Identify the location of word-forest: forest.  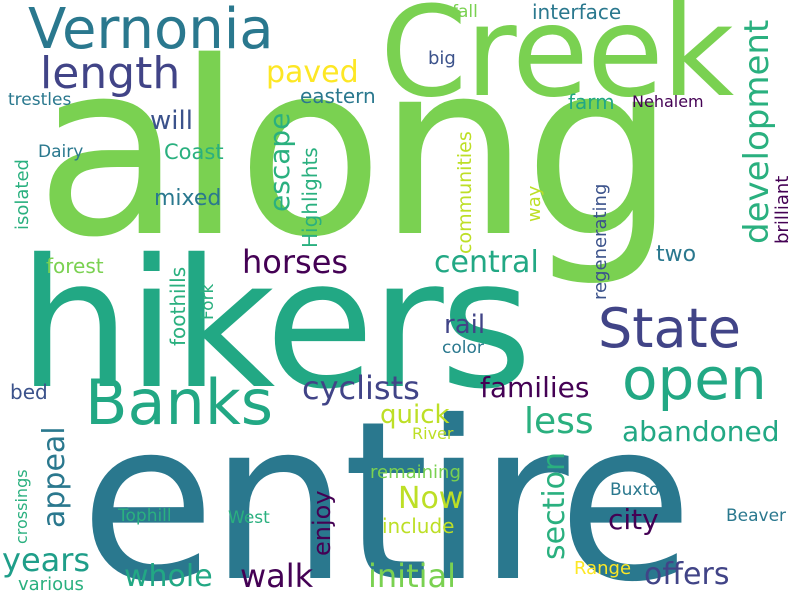
(75, 266).